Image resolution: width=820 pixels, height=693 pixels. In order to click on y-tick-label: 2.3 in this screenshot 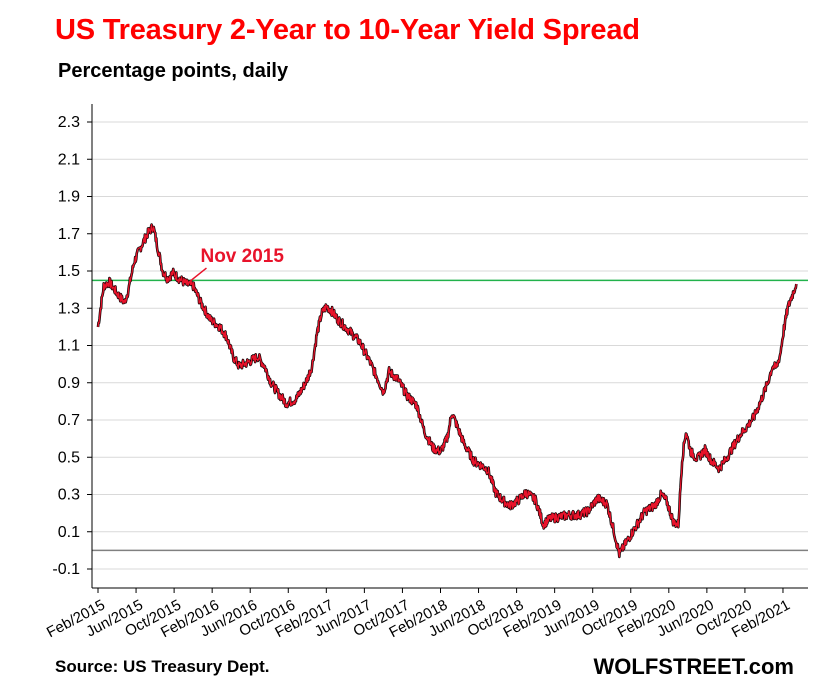, I will do `click(69, 122)`.